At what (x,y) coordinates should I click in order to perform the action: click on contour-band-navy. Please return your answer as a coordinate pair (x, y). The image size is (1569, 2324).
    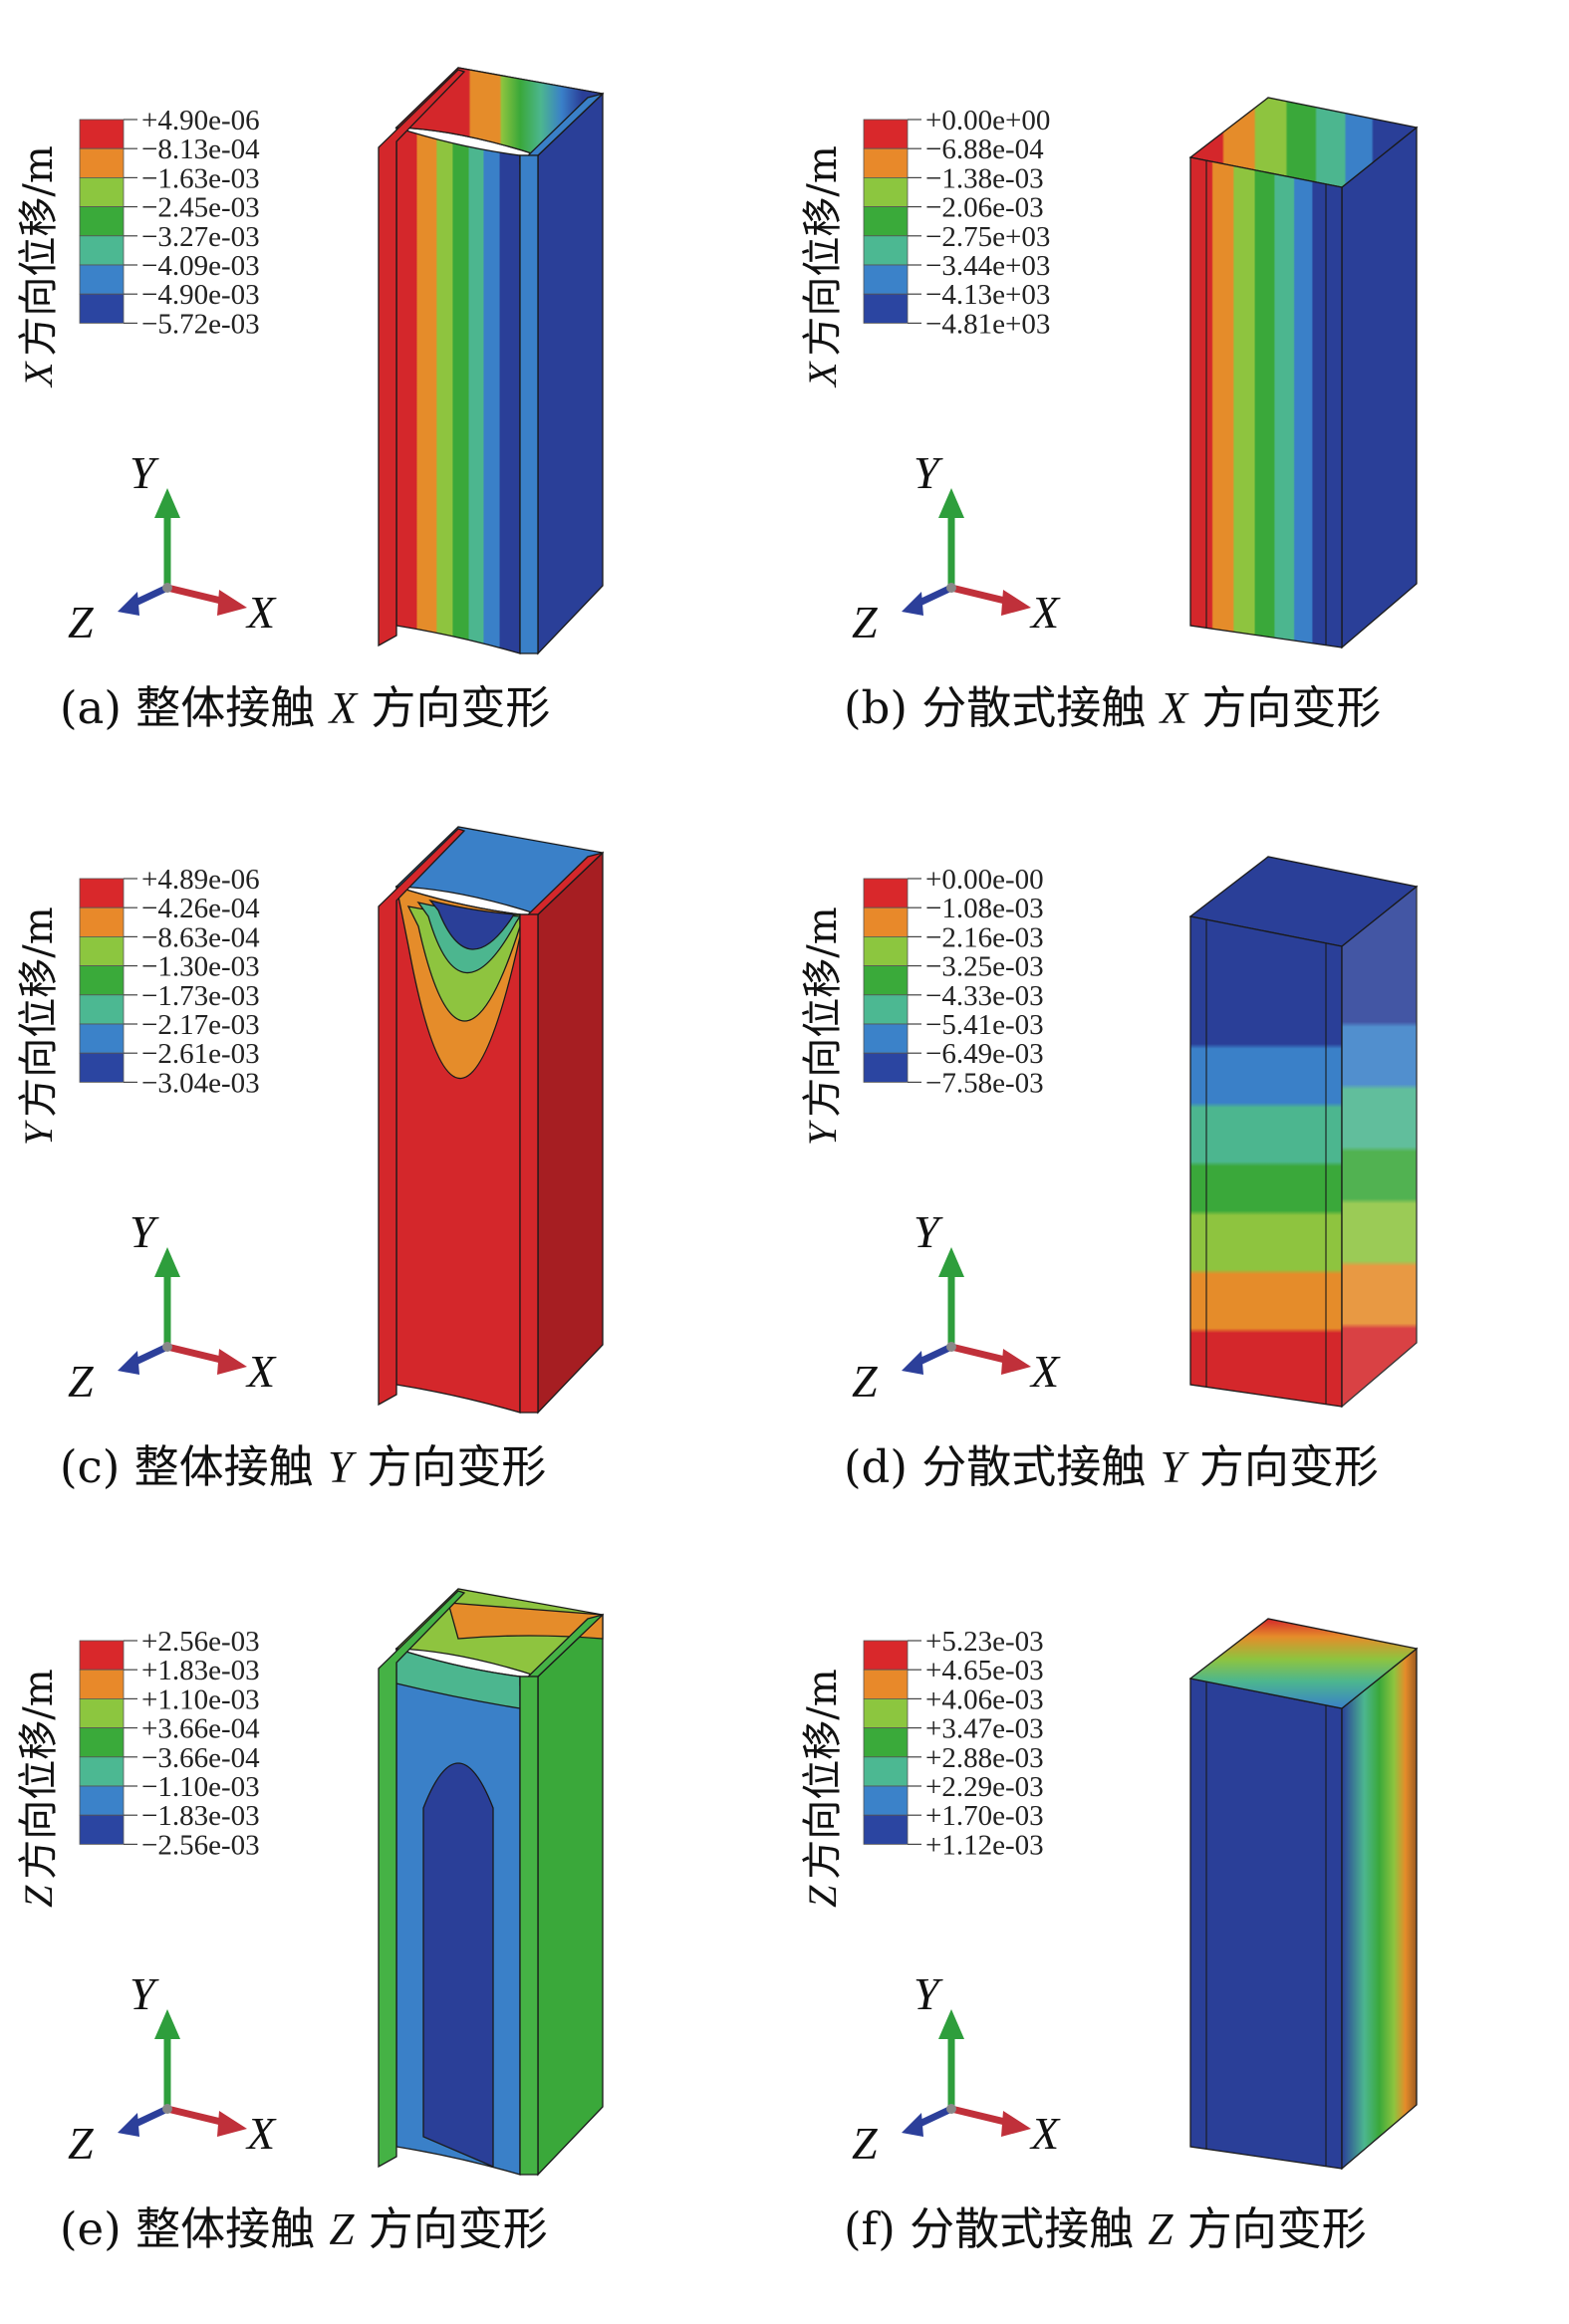
    Looking at the image, I should click on (472, 925).